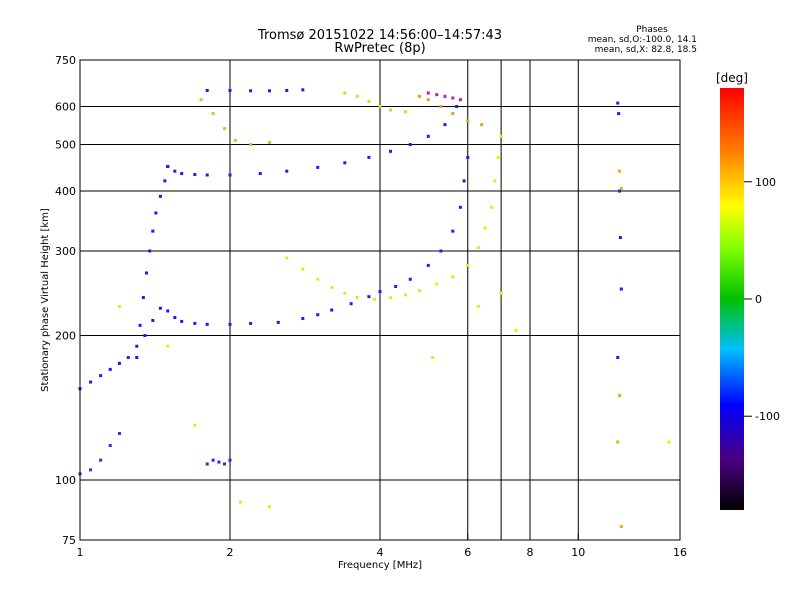 The height and width of the screenshot is (600, 800). I want to click on y-tick-label: 300, so click(65, 251).